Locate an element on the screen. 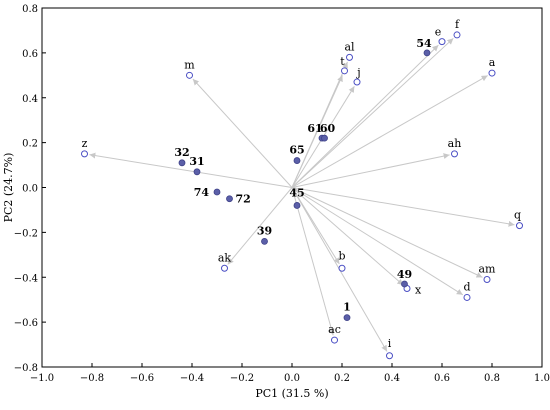  variable-label: q is located at coordinates (517, 215).